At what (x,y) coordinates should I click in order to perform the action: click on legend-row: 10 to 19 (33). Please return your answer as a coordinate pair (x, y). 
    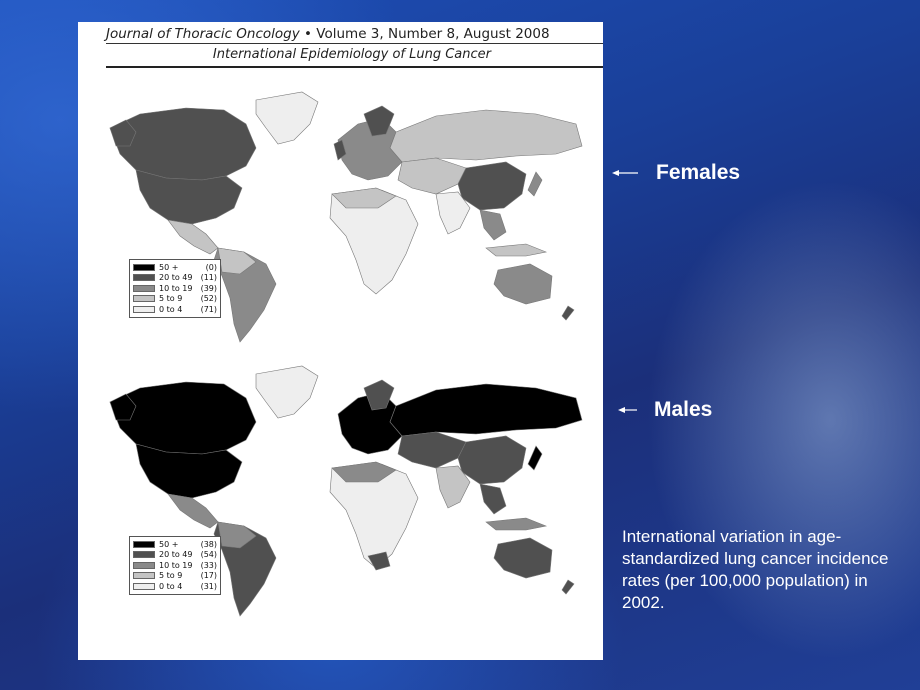
    Looking at the image, I should click on (175, 565).